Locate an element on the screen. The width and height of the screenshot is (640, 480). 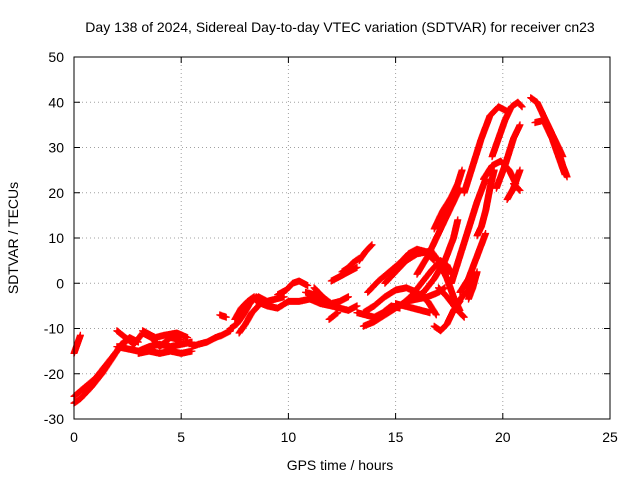
x-tick-label: 15 is located at coordinates (396, 437).